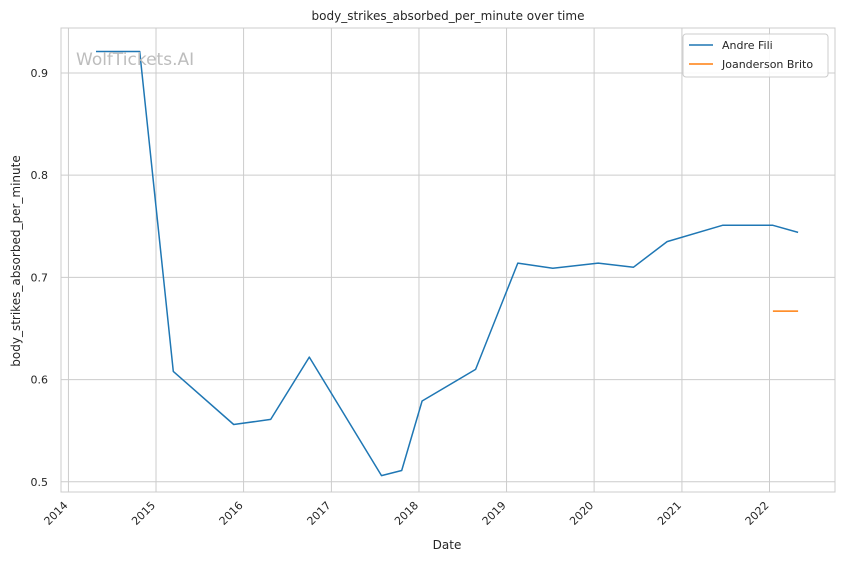 The height and width of the screenshot is (561, 844). I want to click on x-tick-label: 2015, so click(143, 513).